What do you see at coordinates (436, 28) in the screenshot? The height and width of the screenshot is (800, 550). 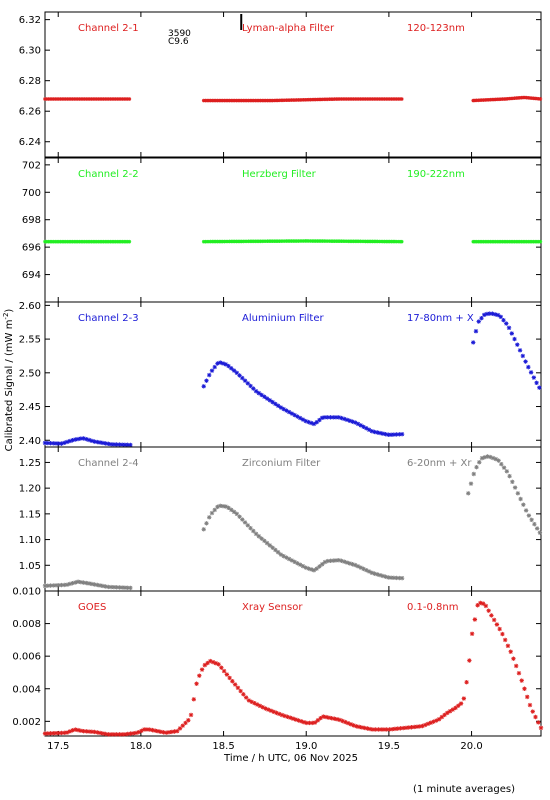 I see `panel-band-label: 120-123nm` at bounding box center [436, 28].